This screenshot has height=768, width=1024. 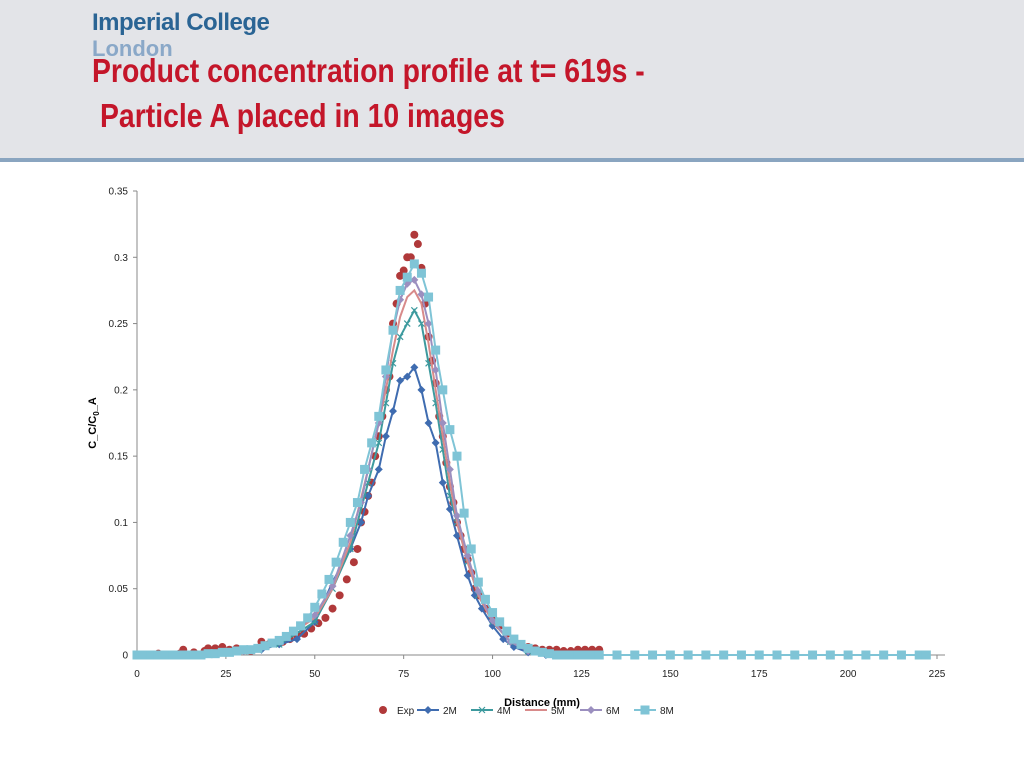 What do you see at coordinates (315, 674) in the screenshot?
I see `x-tick-label: 50` at bounding box center [315, 674].